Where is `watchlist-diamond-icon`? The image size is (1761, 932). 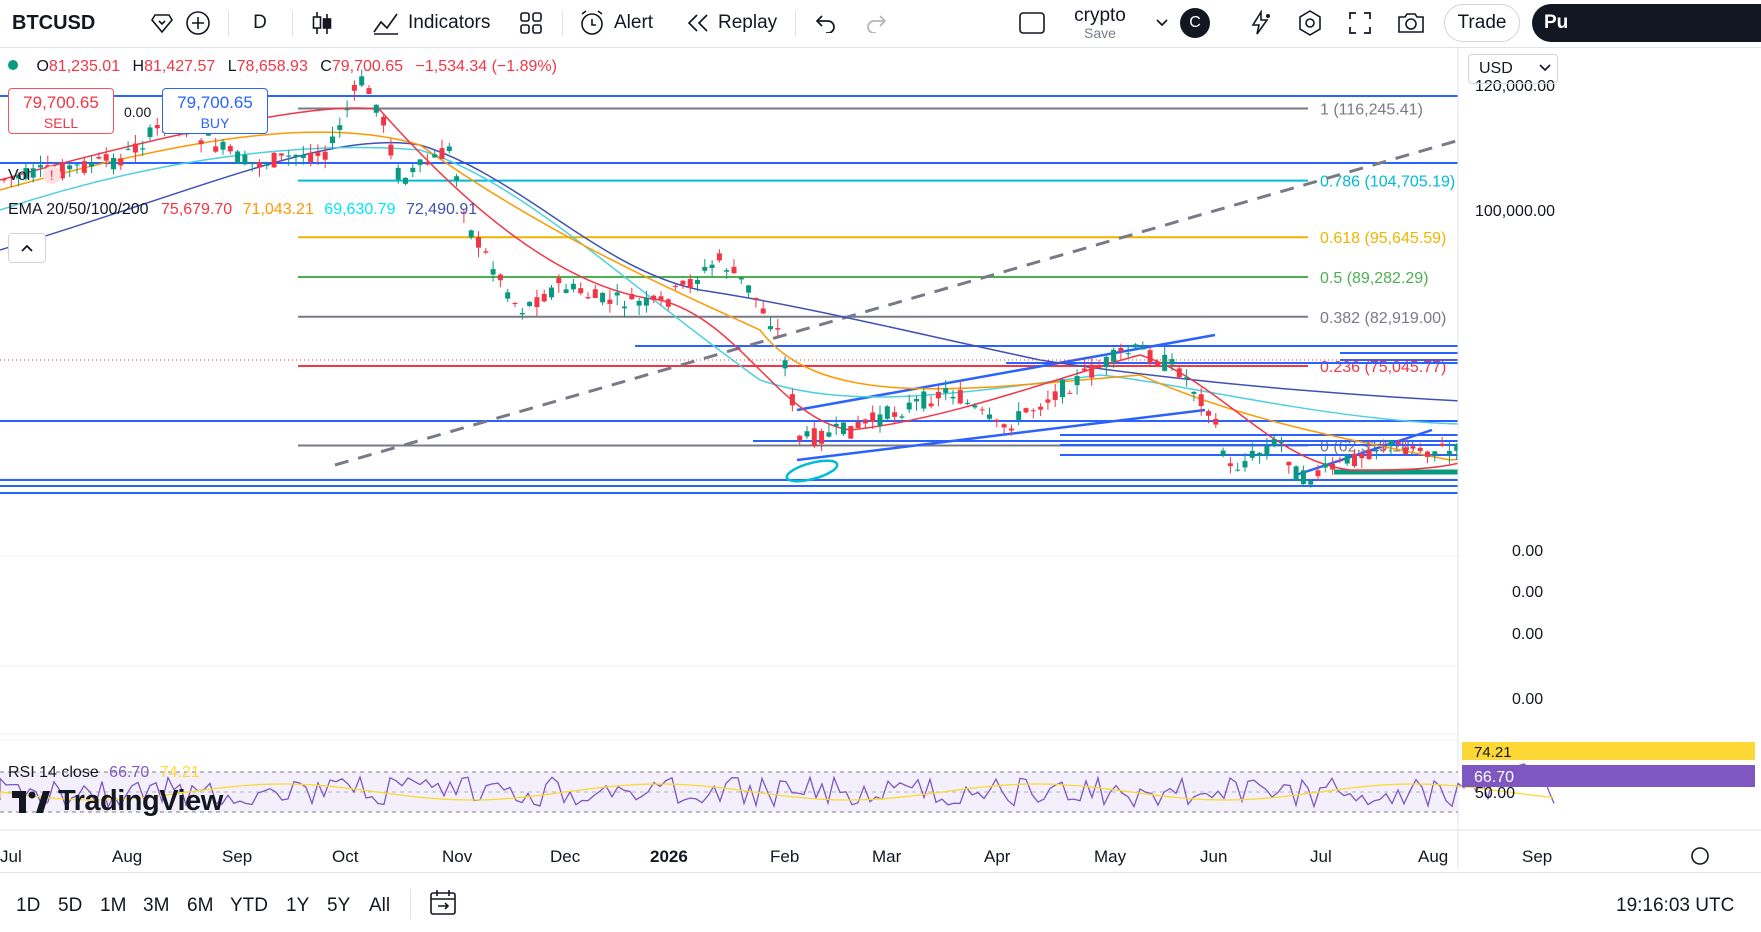
watchlist-diamond-icon is located at coordinates (162, 23).